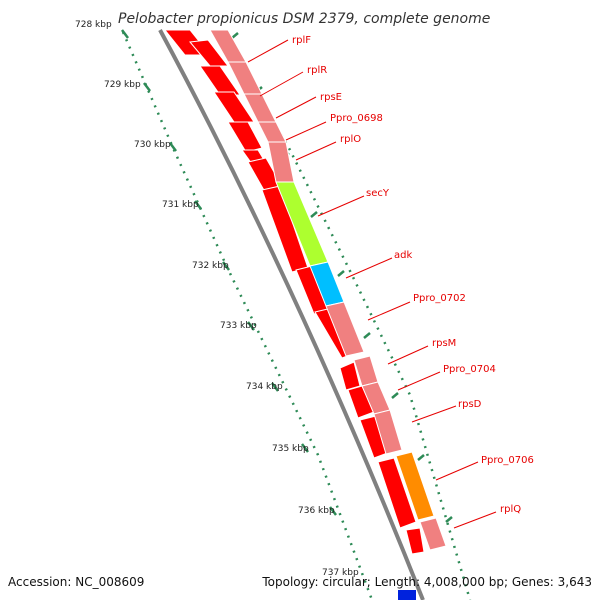  Describe the element at coordinates (268, 51) in the screenshot. I see `leader-line-rplF` at that location.